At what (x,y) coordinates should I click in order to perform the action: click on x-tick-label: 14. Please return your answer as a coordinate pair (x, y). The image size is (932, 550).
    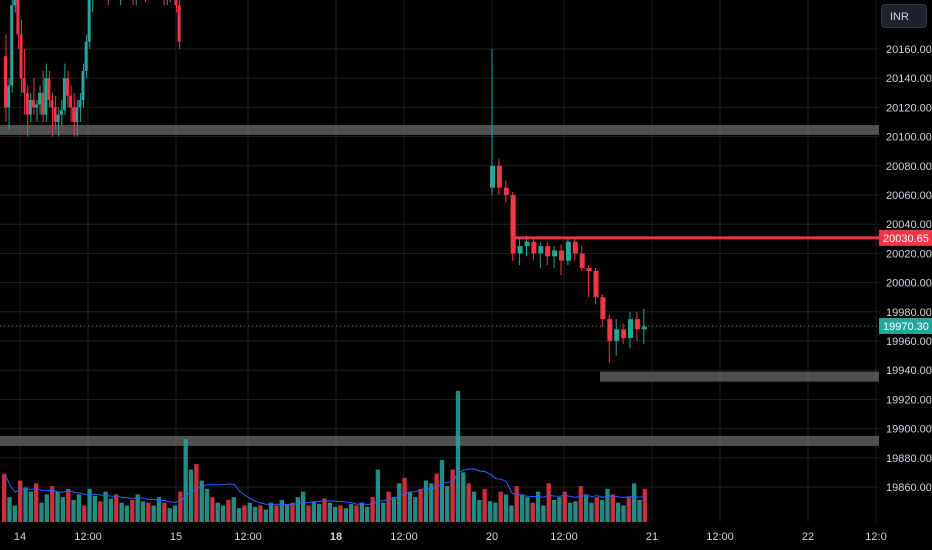
    Looking at the image, I should click on (20, 537).